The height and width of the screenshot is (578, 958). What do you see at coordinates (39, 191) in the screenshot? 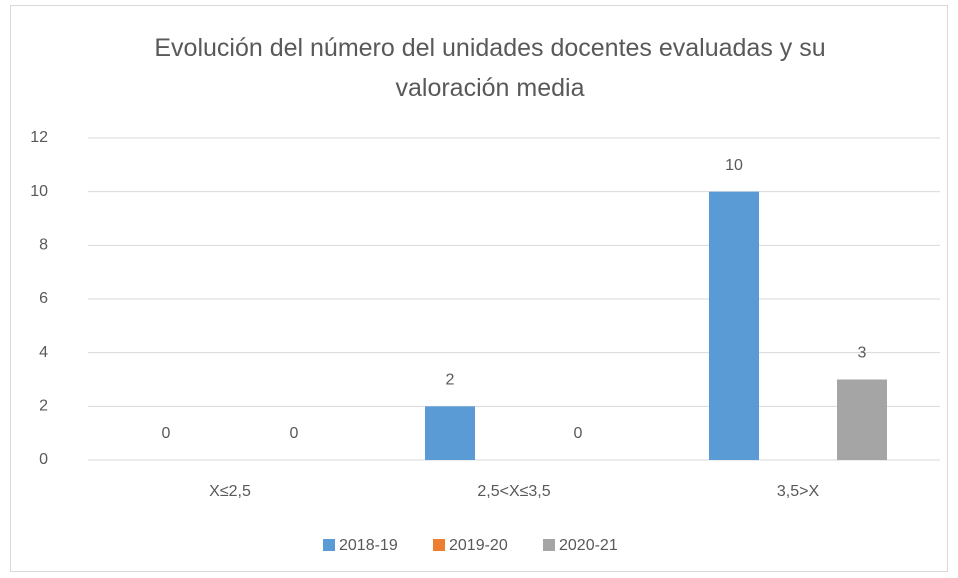
I see `y-tick-label: 10` at bounding box center [39, 191].